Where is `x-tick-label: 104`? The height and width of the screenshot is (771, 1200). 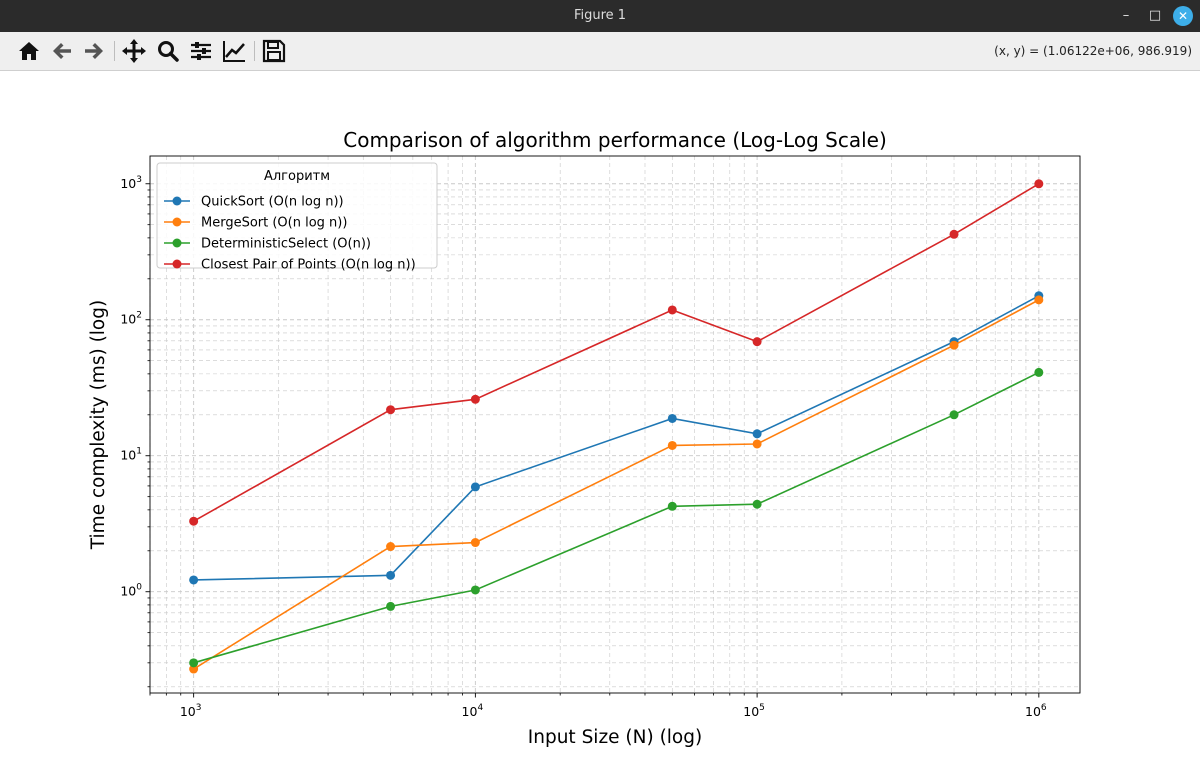 x-tick-label: 104 is located at coordinates (473, 711).